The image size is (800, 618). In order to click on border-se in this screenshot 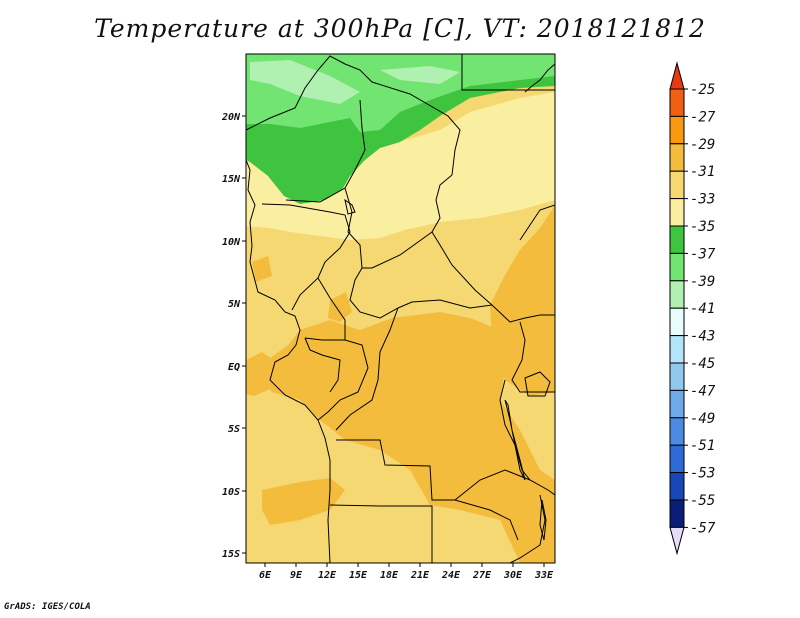, I will do `click(527, 528)`.